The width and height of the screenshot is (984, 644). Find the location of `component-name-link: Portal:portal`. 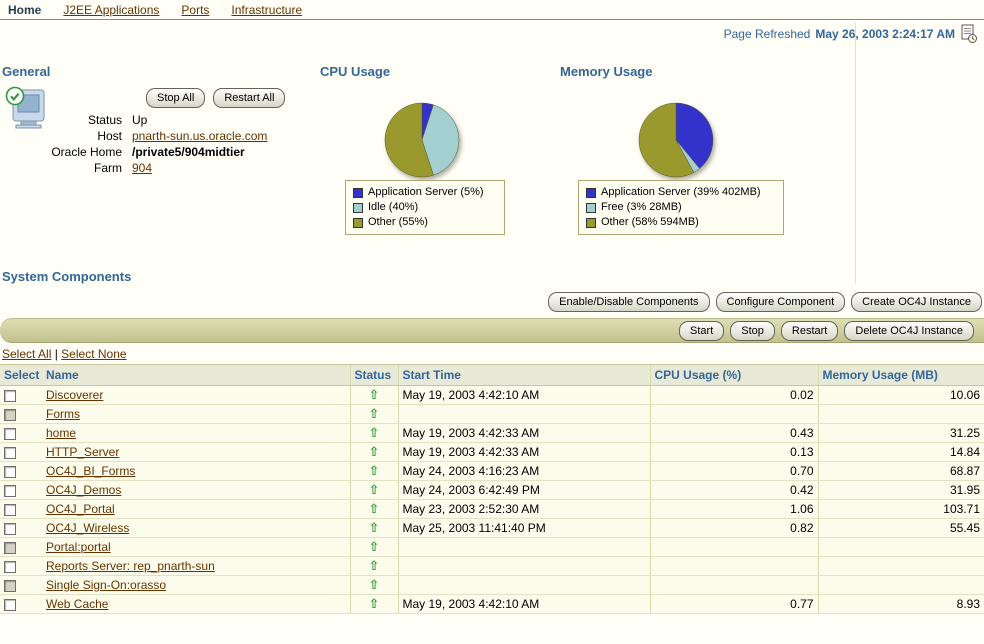

component-name-link: Portal:portal is located at coordinates (78, 547).